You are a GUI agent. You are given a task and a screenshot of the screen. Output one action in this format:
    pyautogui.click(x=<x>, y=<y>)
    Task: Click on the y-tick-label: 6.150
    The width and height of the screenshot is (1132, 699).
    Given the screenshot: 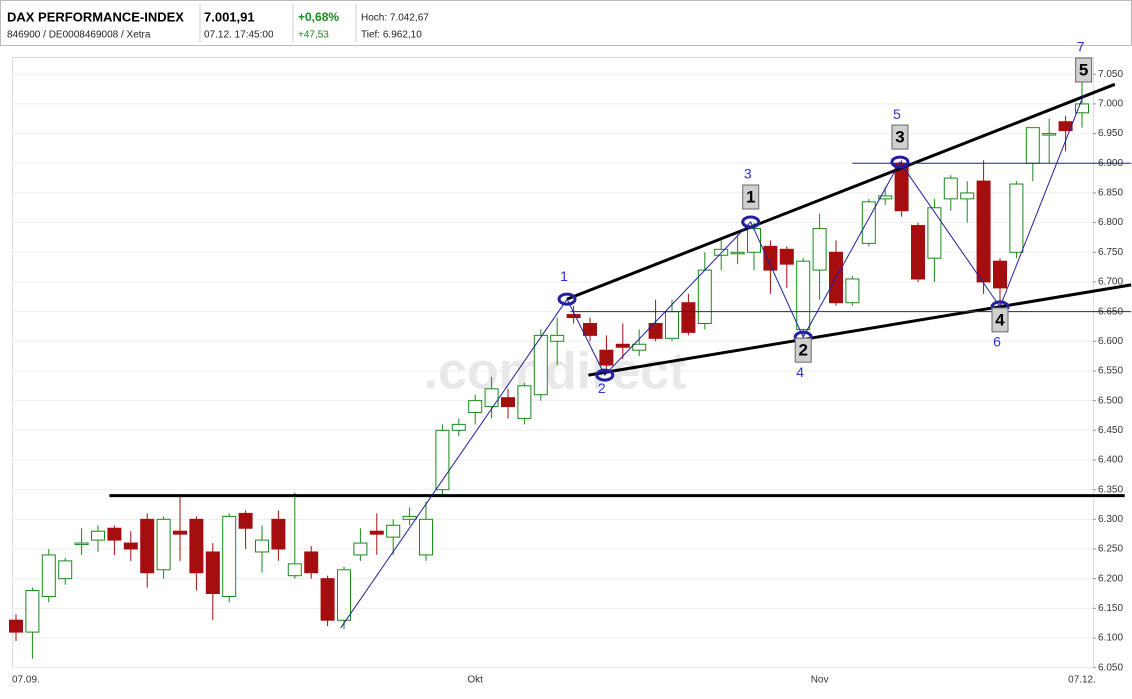 What is the action you would take?
    pyautogui.click(x=1110, y=608)
    